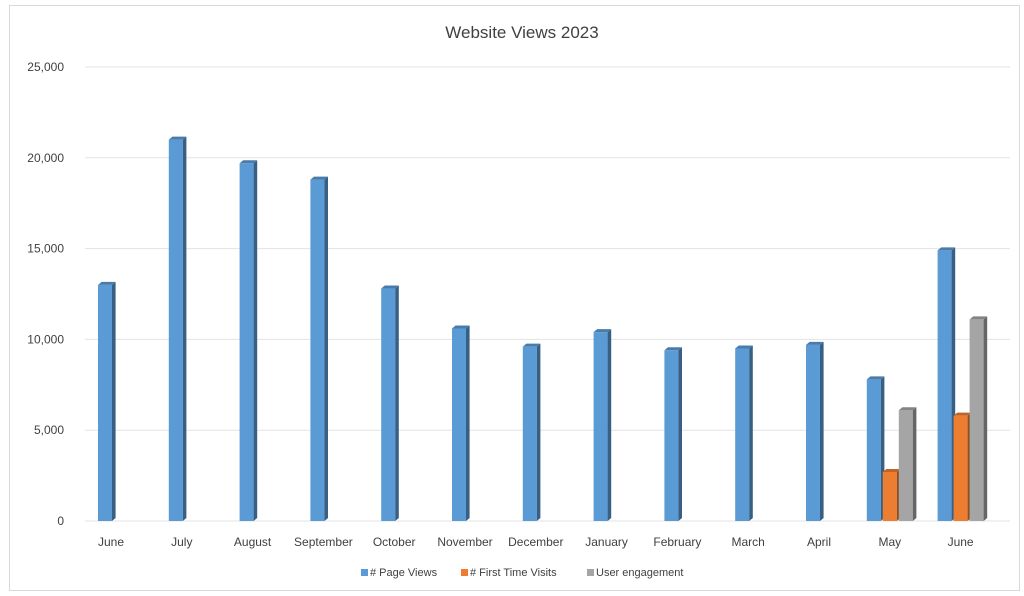  I want to click on legend-item: # Page Views, so click(399, 573).